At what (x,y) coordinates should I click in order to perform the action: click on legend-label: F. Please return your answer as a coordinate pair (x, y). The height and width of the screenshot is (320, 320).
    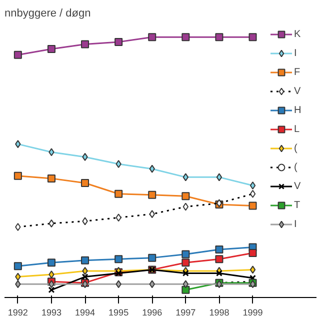
    Looking at the image, I should click on (298, 73).